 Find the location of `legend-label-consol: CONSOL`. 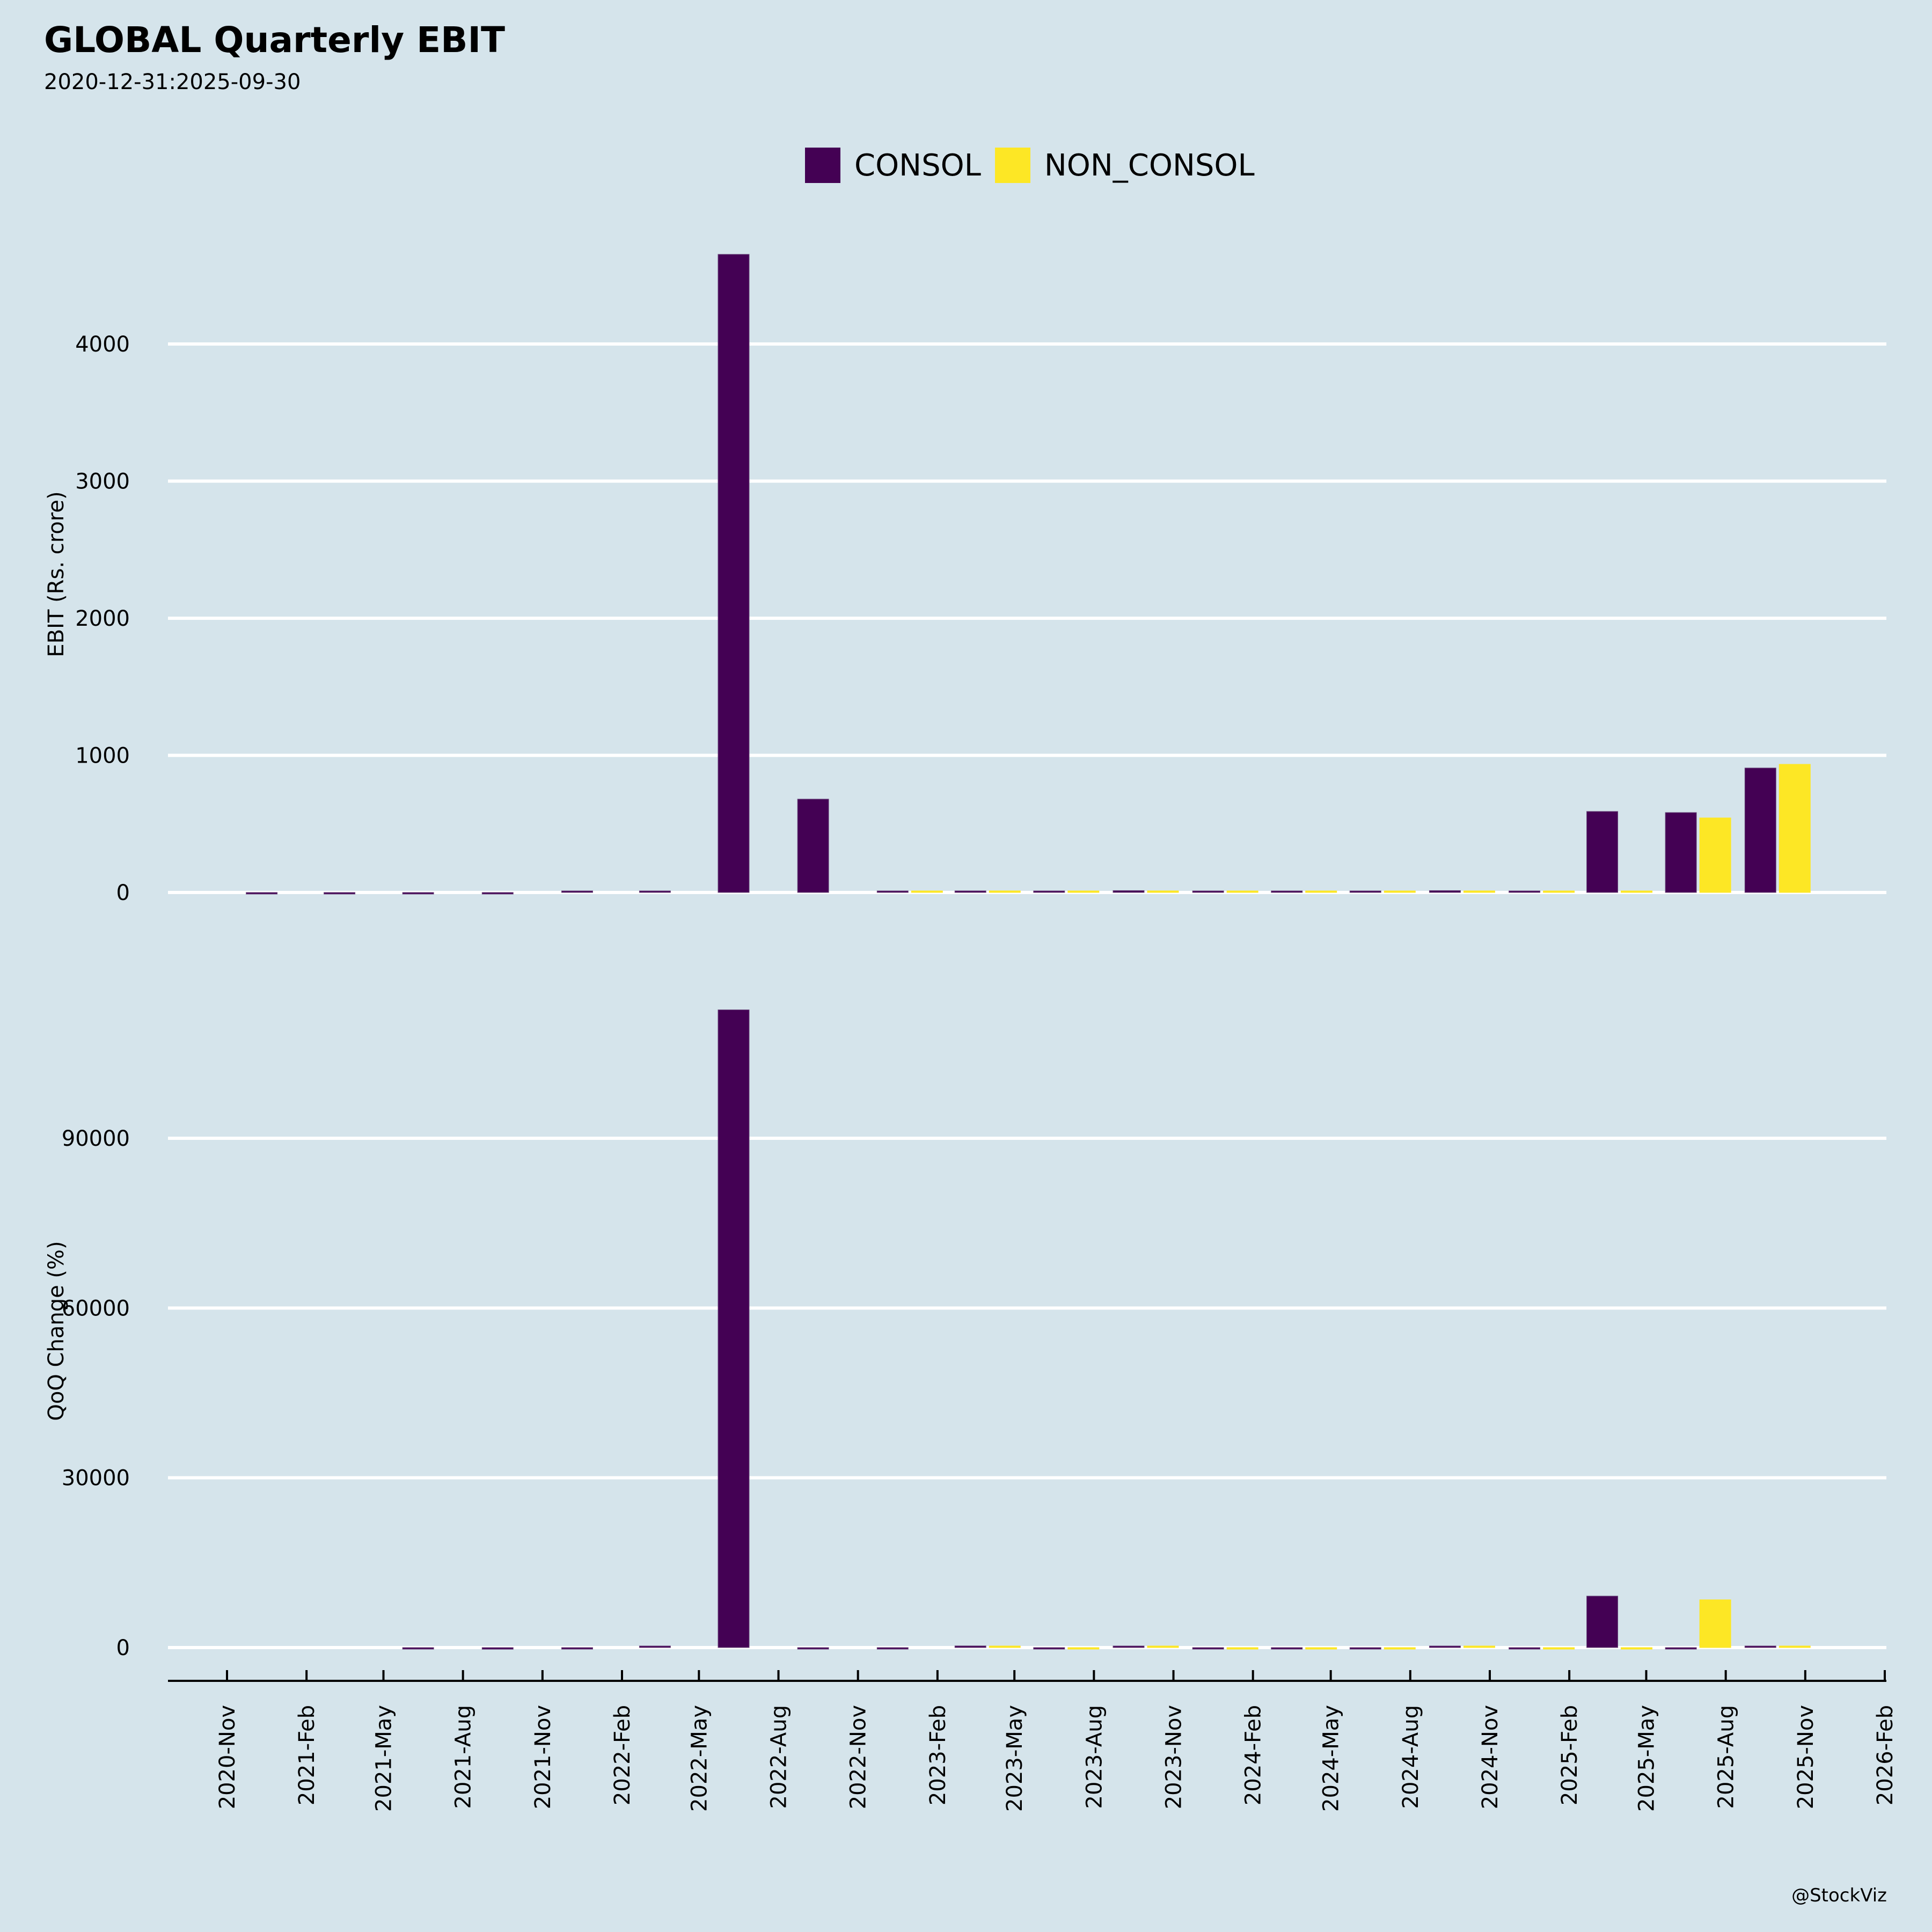

legend-label-consol: CONSOL is located at coordinates (917, 165).